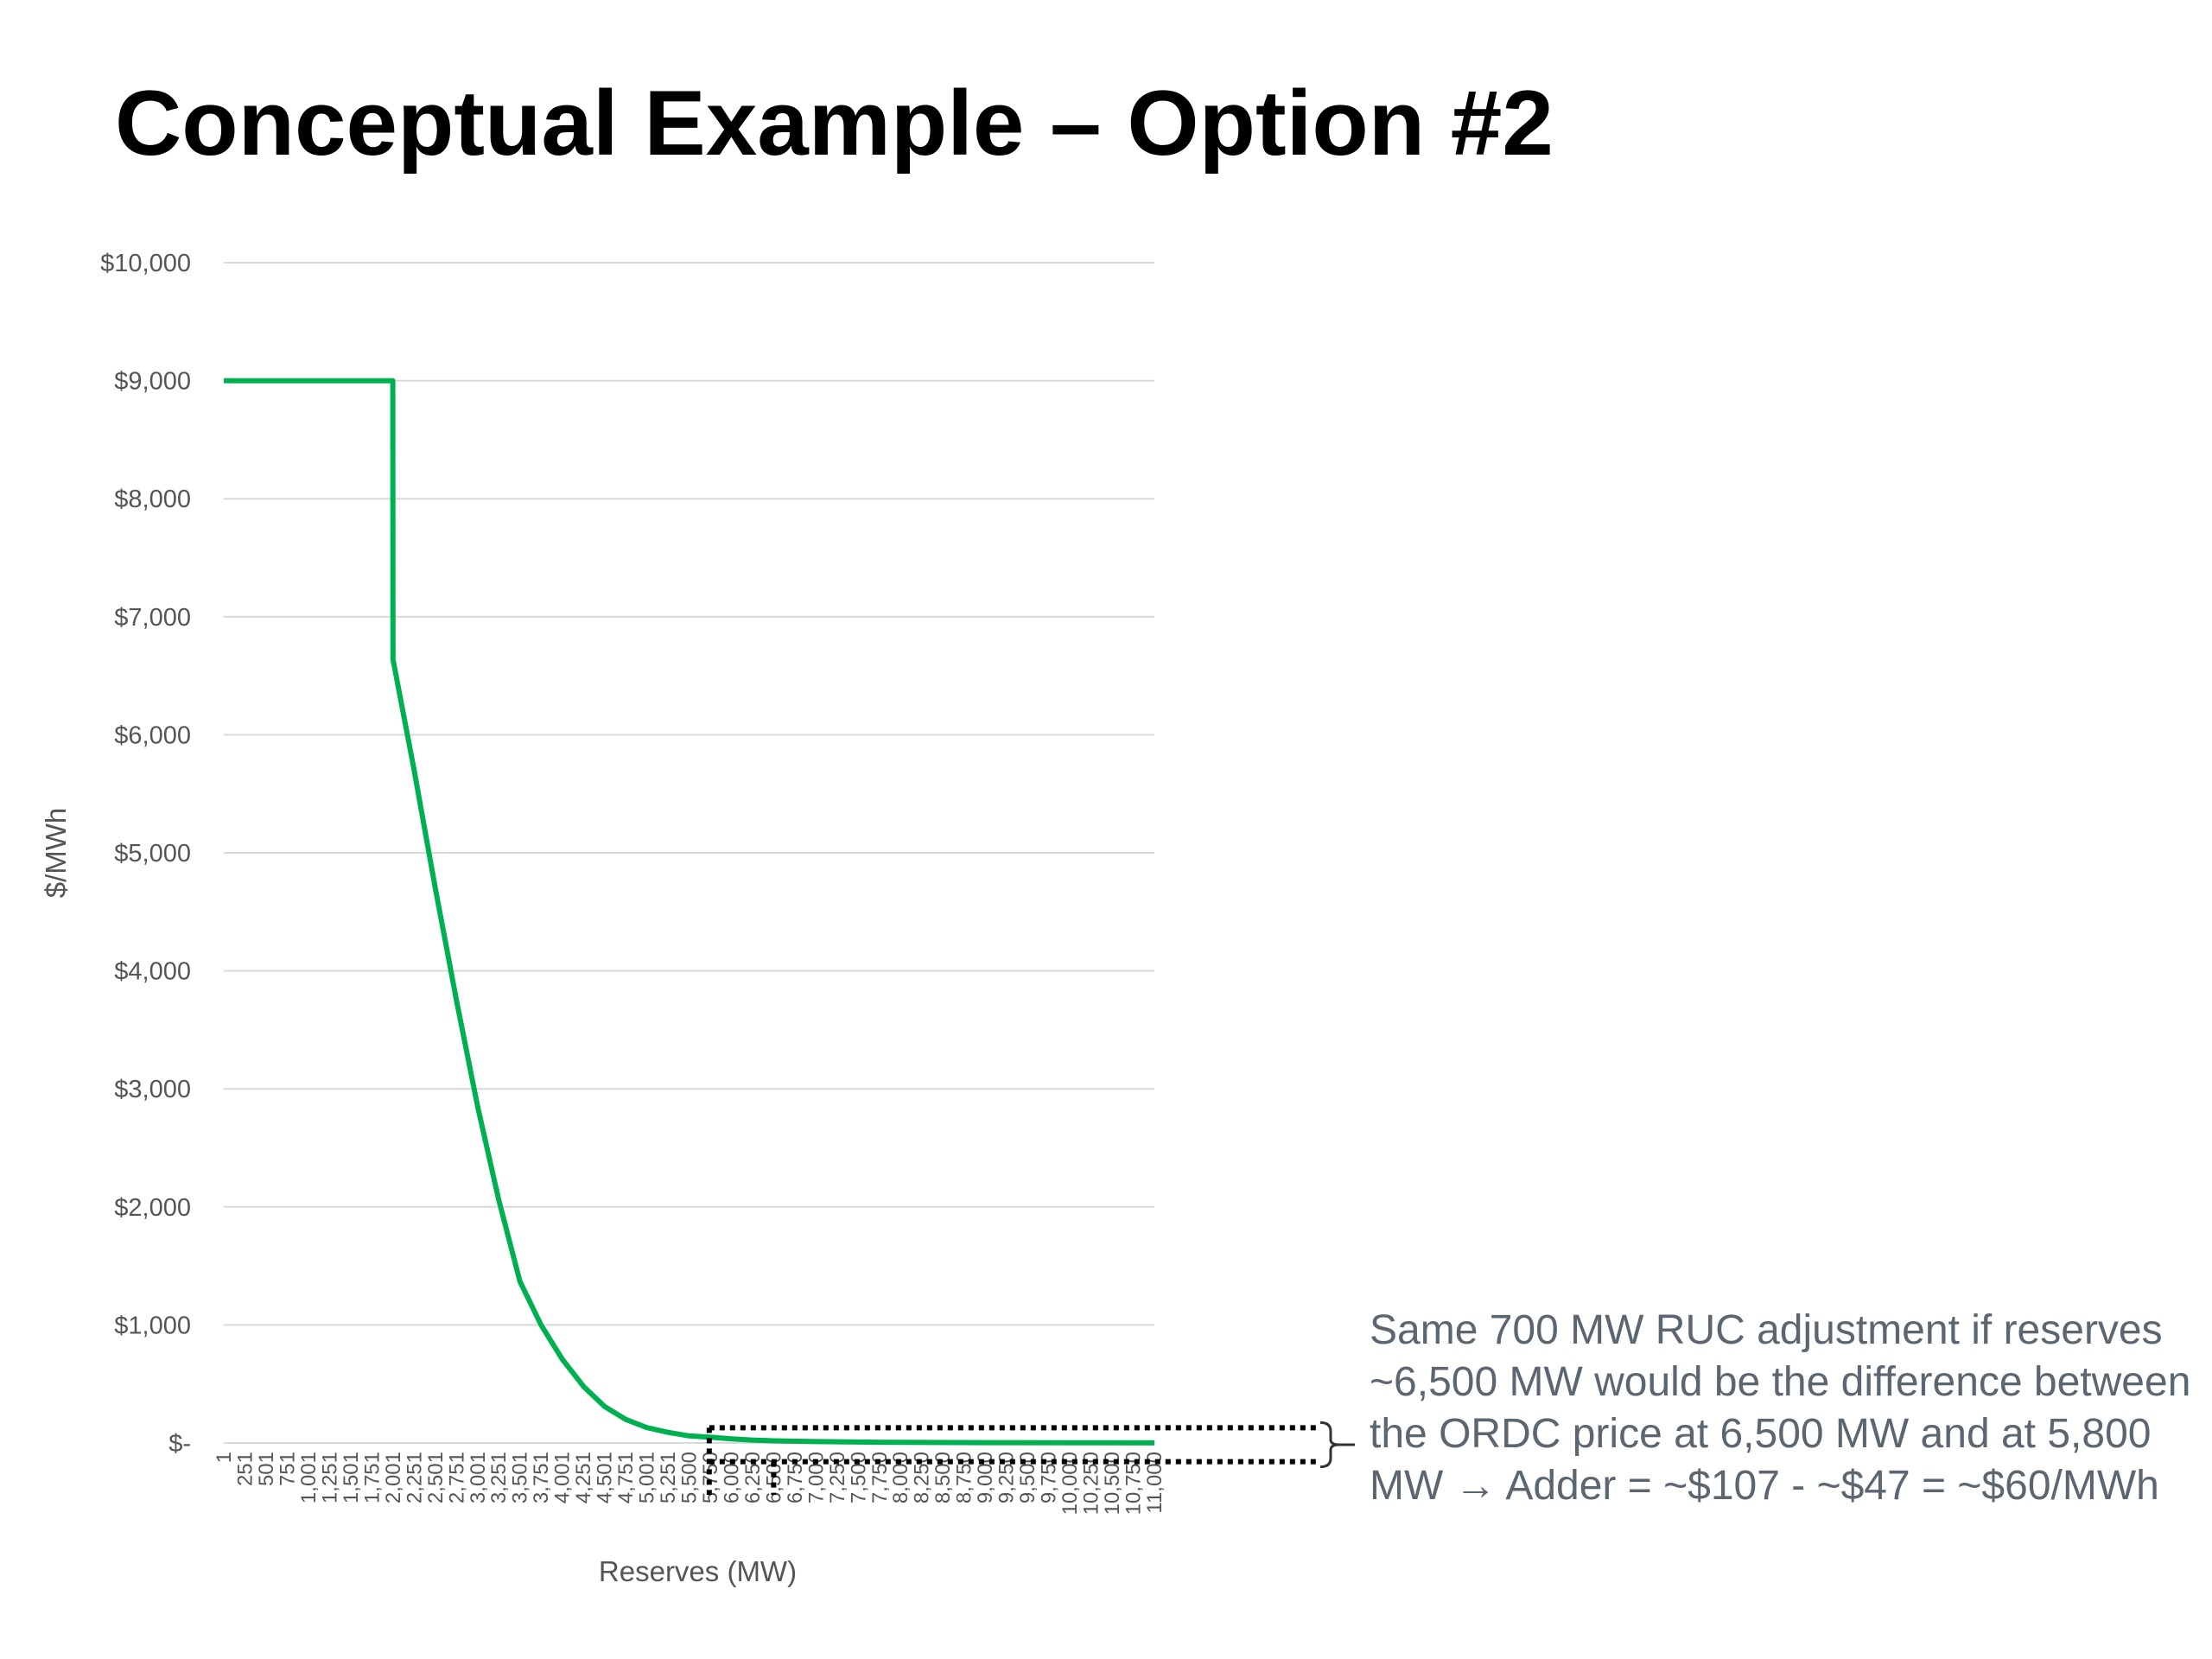 Image resolution: width=2212 pixels, height=1659 pixels. I want to click on slide-title: Conceptual Example – Option #2, so click(834, 123).